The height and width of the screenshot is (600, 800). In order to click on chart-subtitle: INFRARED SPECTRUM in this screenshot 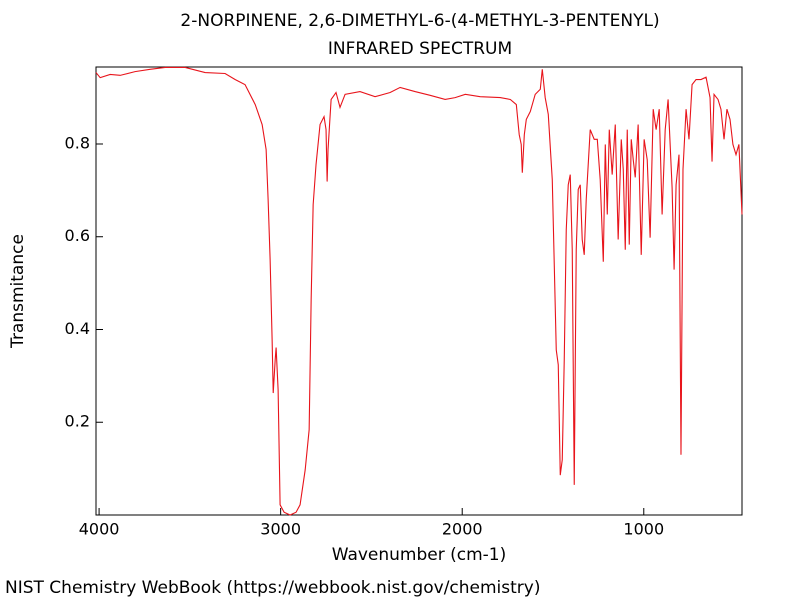, I will do `click(420, 49)`.